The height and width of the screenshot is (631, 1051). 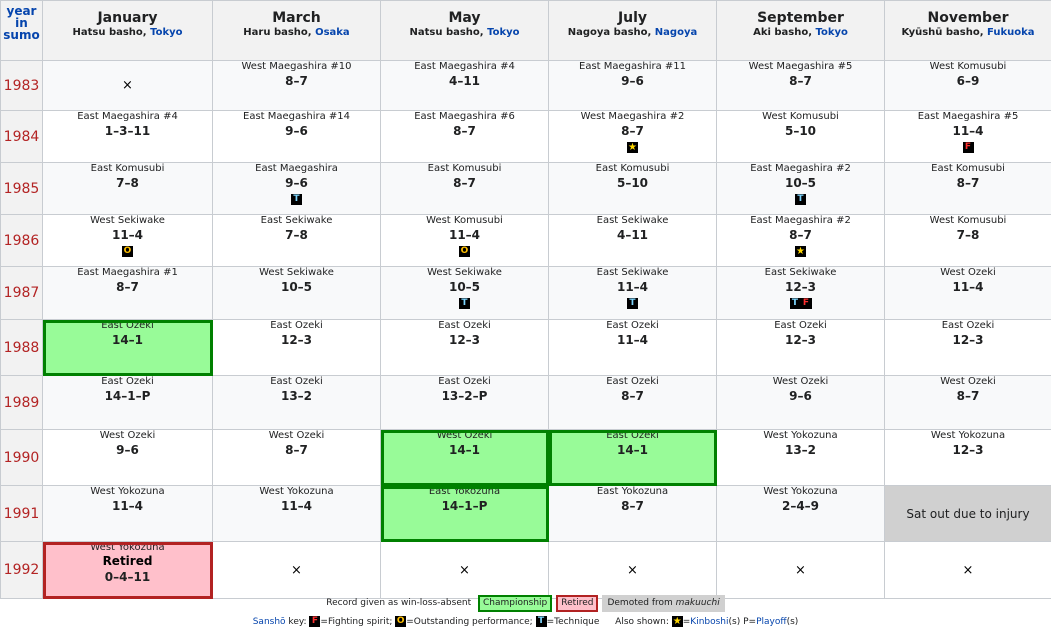 What do you see at coordinates (1011, 32) in the screenshot?
I see `basho-location-link: Fukuoka` at bounding box center [1011, 32].